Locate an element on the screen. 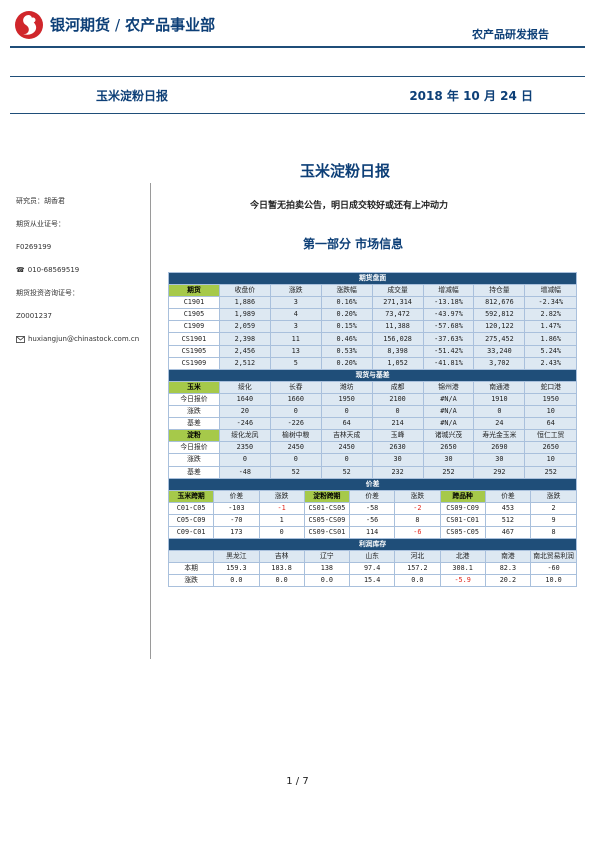 The width and height of the screenshot is (595, 842). table-cell: 2,512 is located at coordinates (244, 363).